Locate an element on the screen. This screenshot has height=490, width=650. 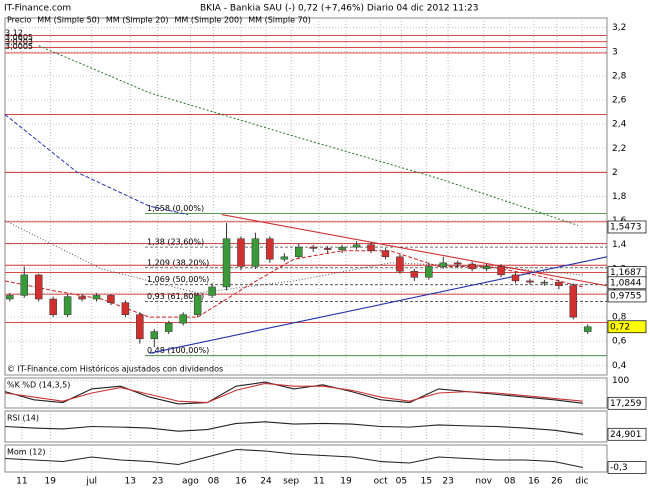
fib-label: 1,38 (23,60%) is located at coordinates (175, 242).